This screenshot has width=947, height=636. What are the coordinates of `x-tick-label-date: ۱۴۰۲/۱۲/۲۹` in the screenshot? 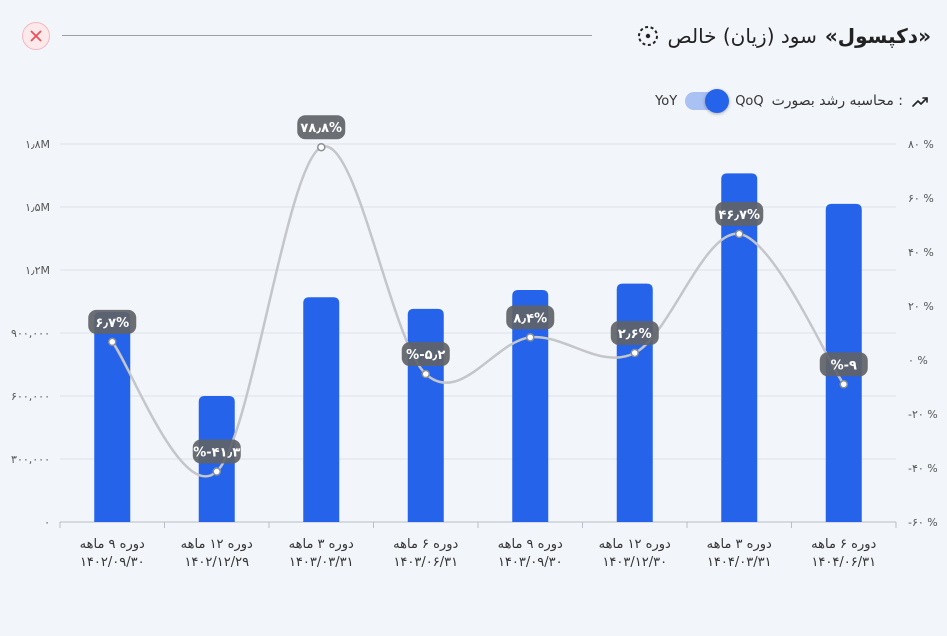 It's located at (216, 562).